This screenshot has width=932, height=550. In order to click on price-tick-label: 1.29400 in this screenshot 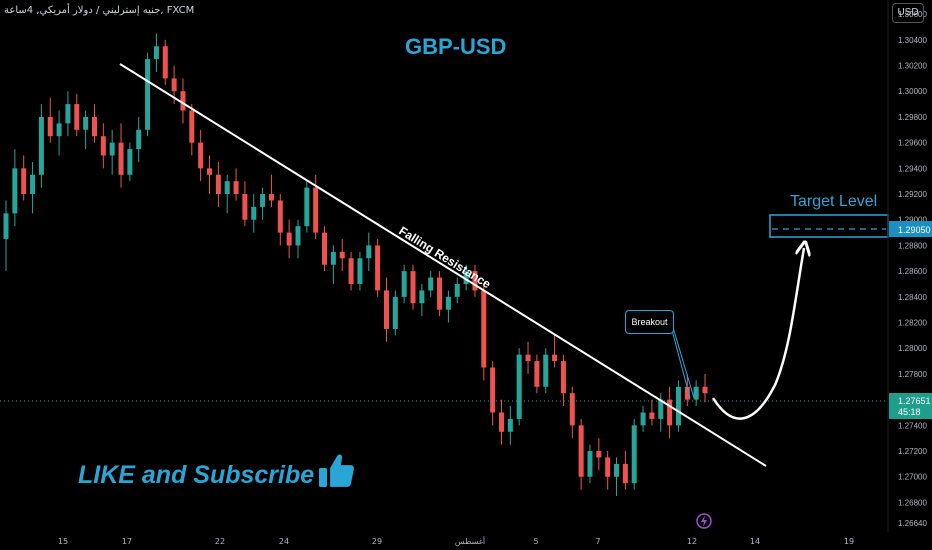, I will do `click(912, 168)`.